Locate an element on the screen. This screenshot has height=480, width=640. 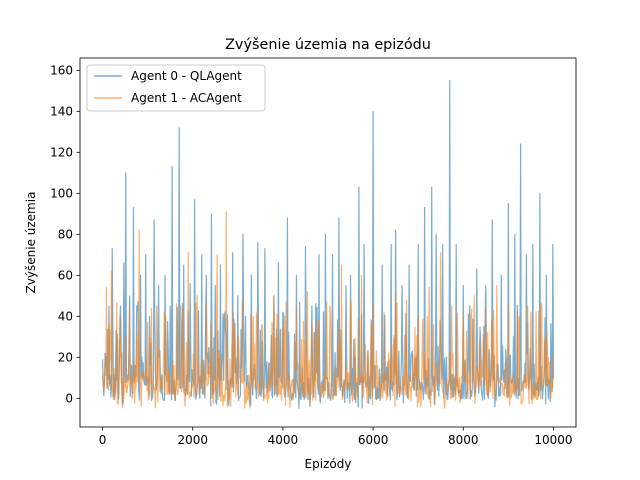
y-tick-label: 100 is located at coordinates (61, 193).